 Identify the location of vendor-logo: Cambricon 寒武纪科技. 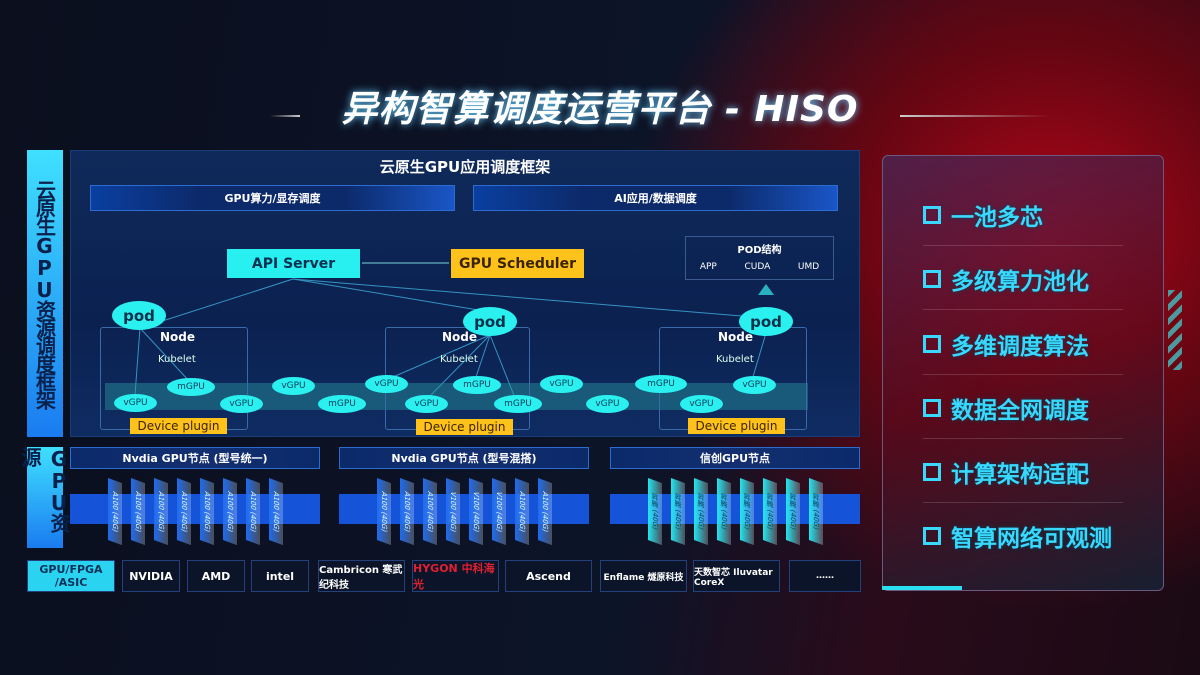
(361, 576).